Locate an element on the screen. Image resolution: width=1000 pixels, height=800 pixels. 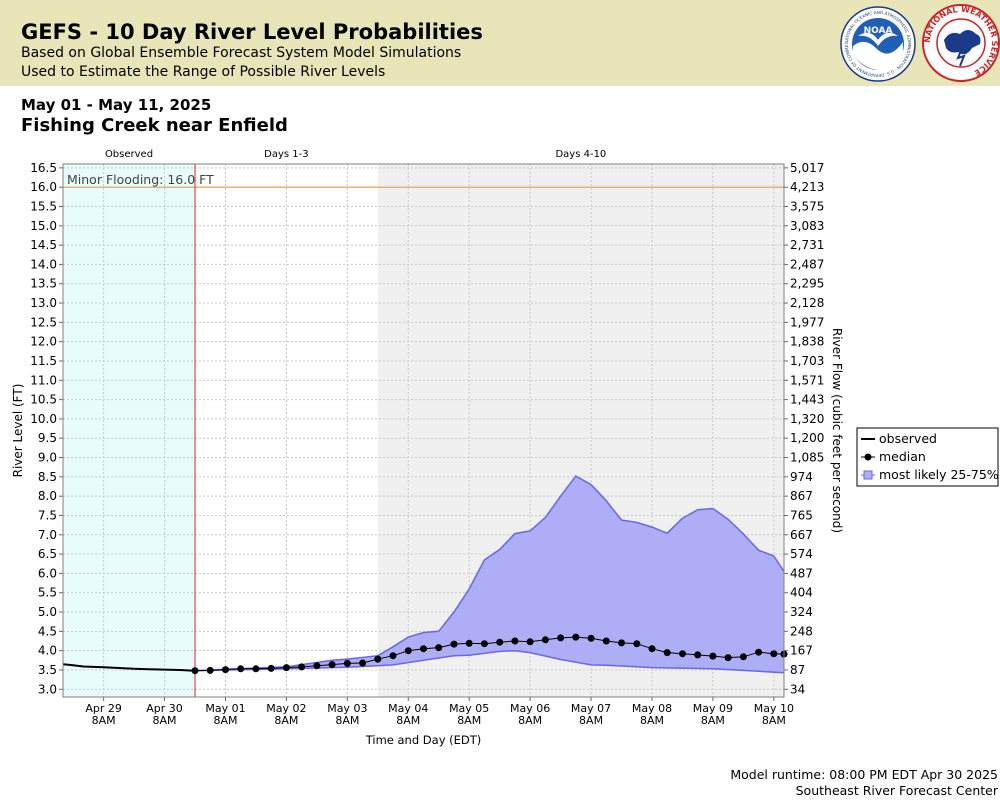
y-tick-label: 6.0 is located at coordinates (47, 573).